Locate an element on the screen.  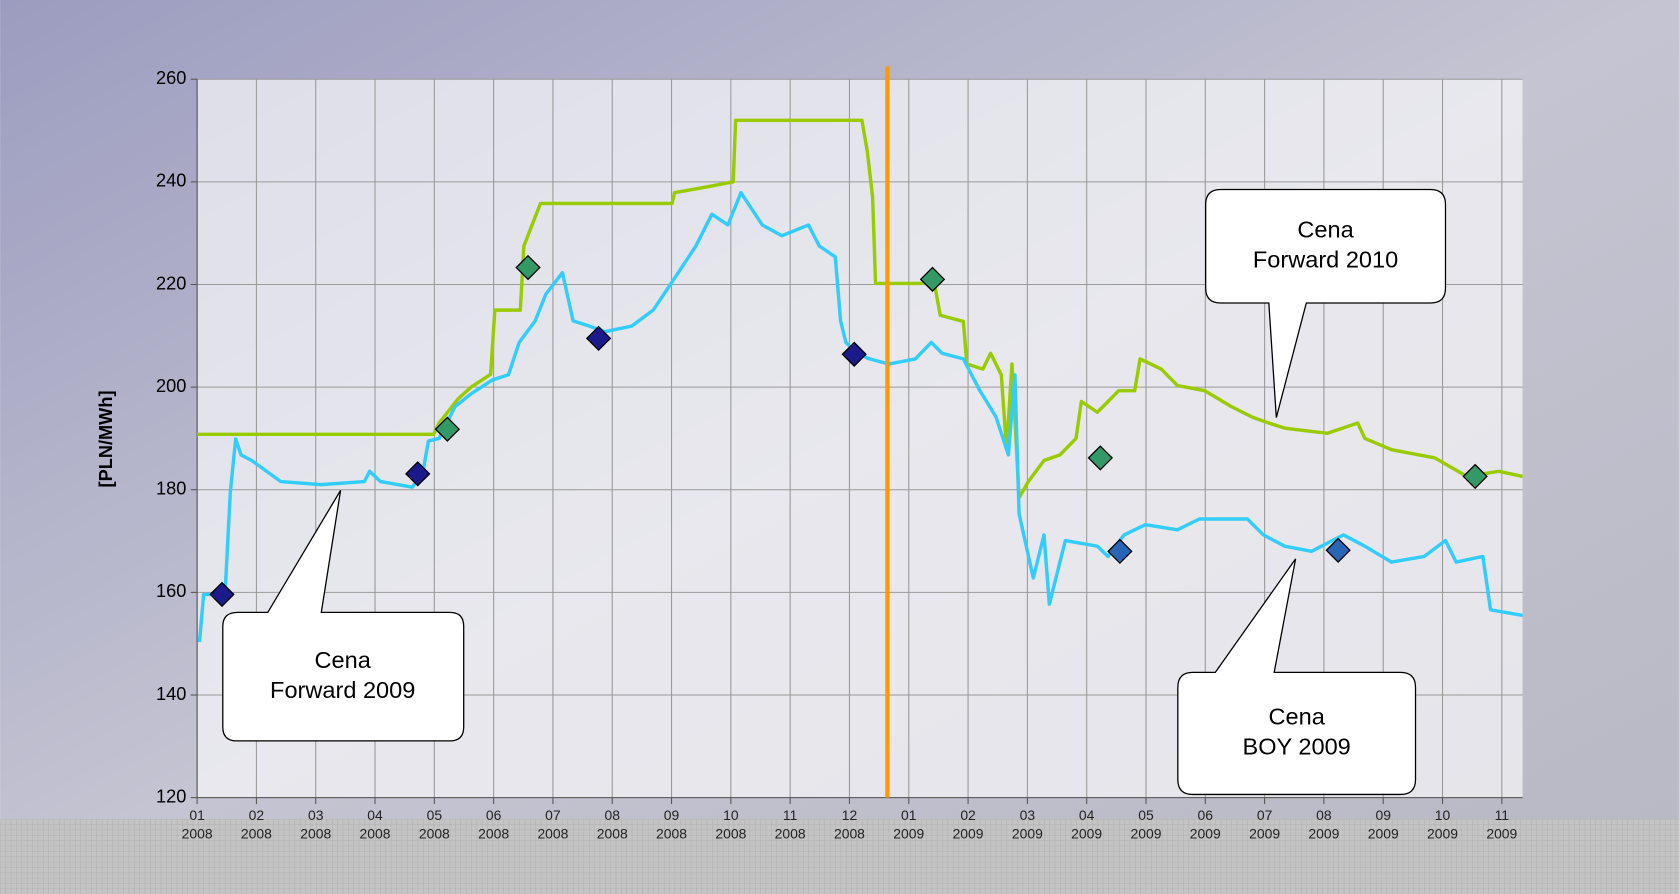
x-tick-label-box: 11 2008 is located at coordinates (790, 824).